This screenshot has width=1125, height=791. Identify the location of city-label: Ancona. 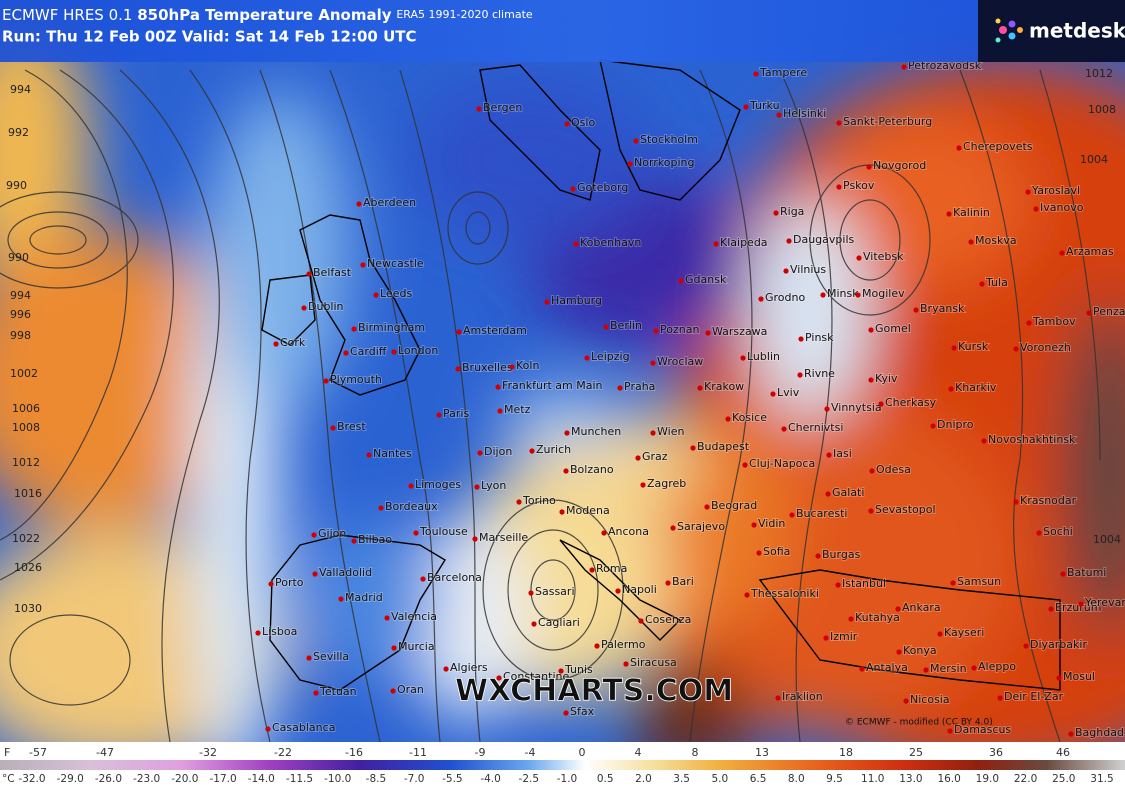
(628, 531).